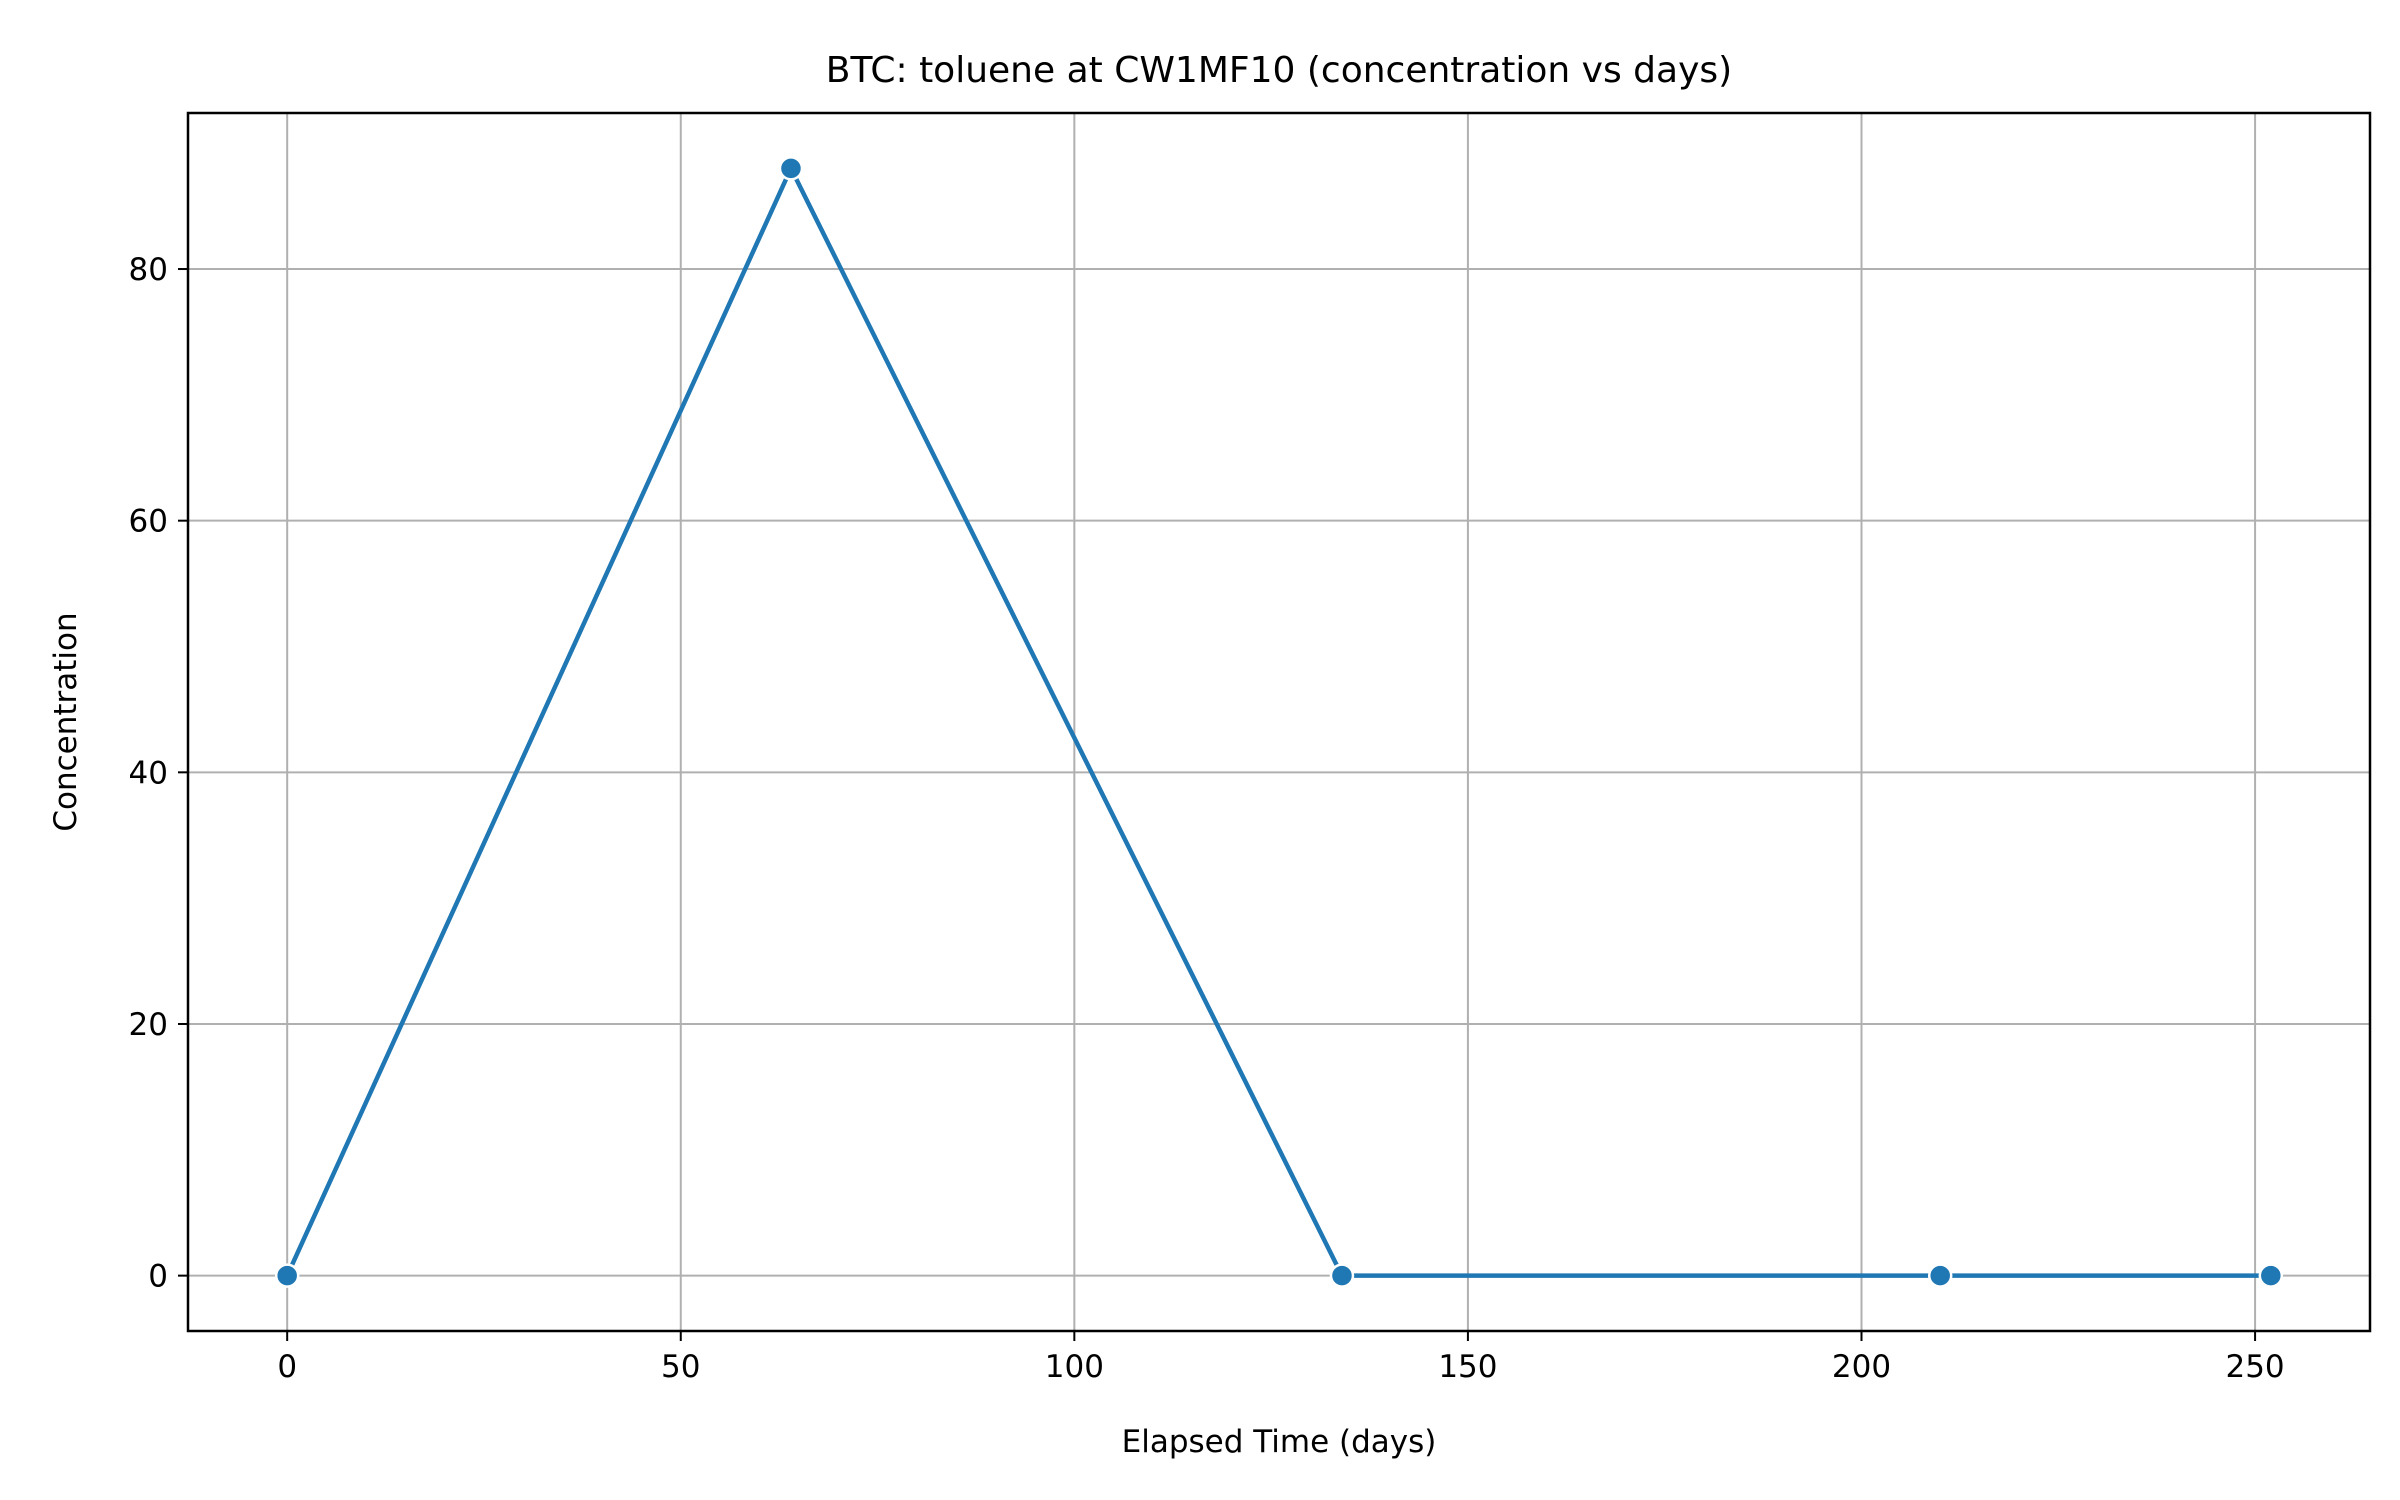  I want to click on x-tick-label: 0, so click(287, 1367).